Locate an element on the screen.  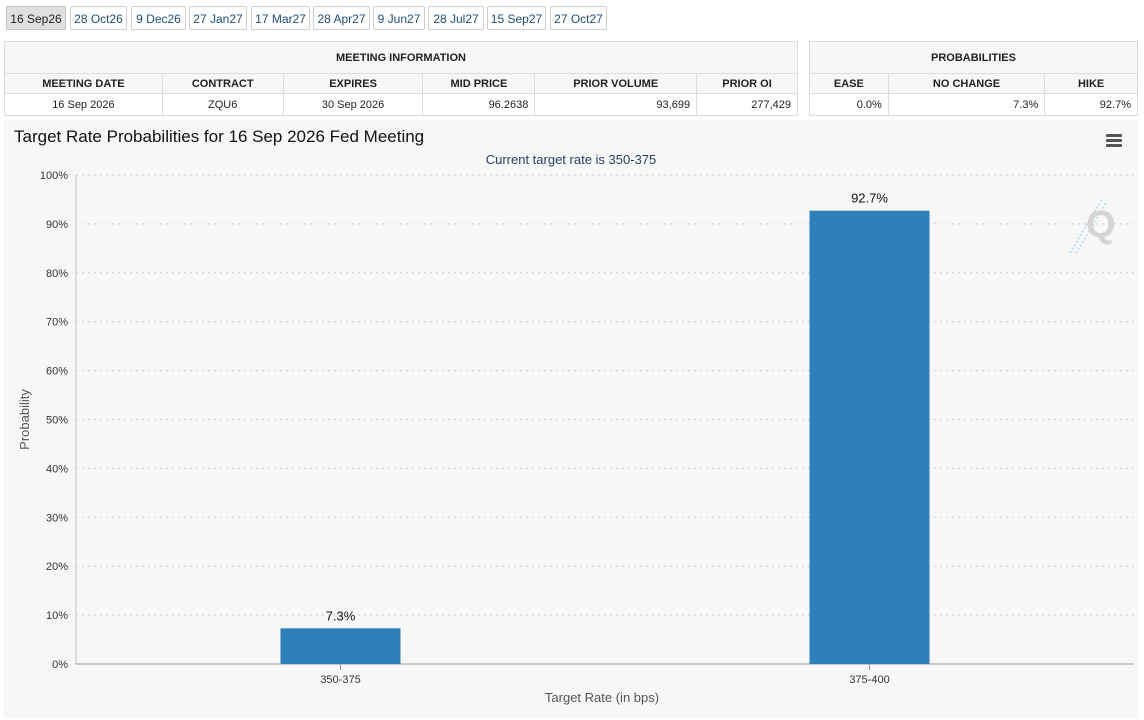
meeting-information-header: MEETING INFORMATION is located at coordinates (401, 57).